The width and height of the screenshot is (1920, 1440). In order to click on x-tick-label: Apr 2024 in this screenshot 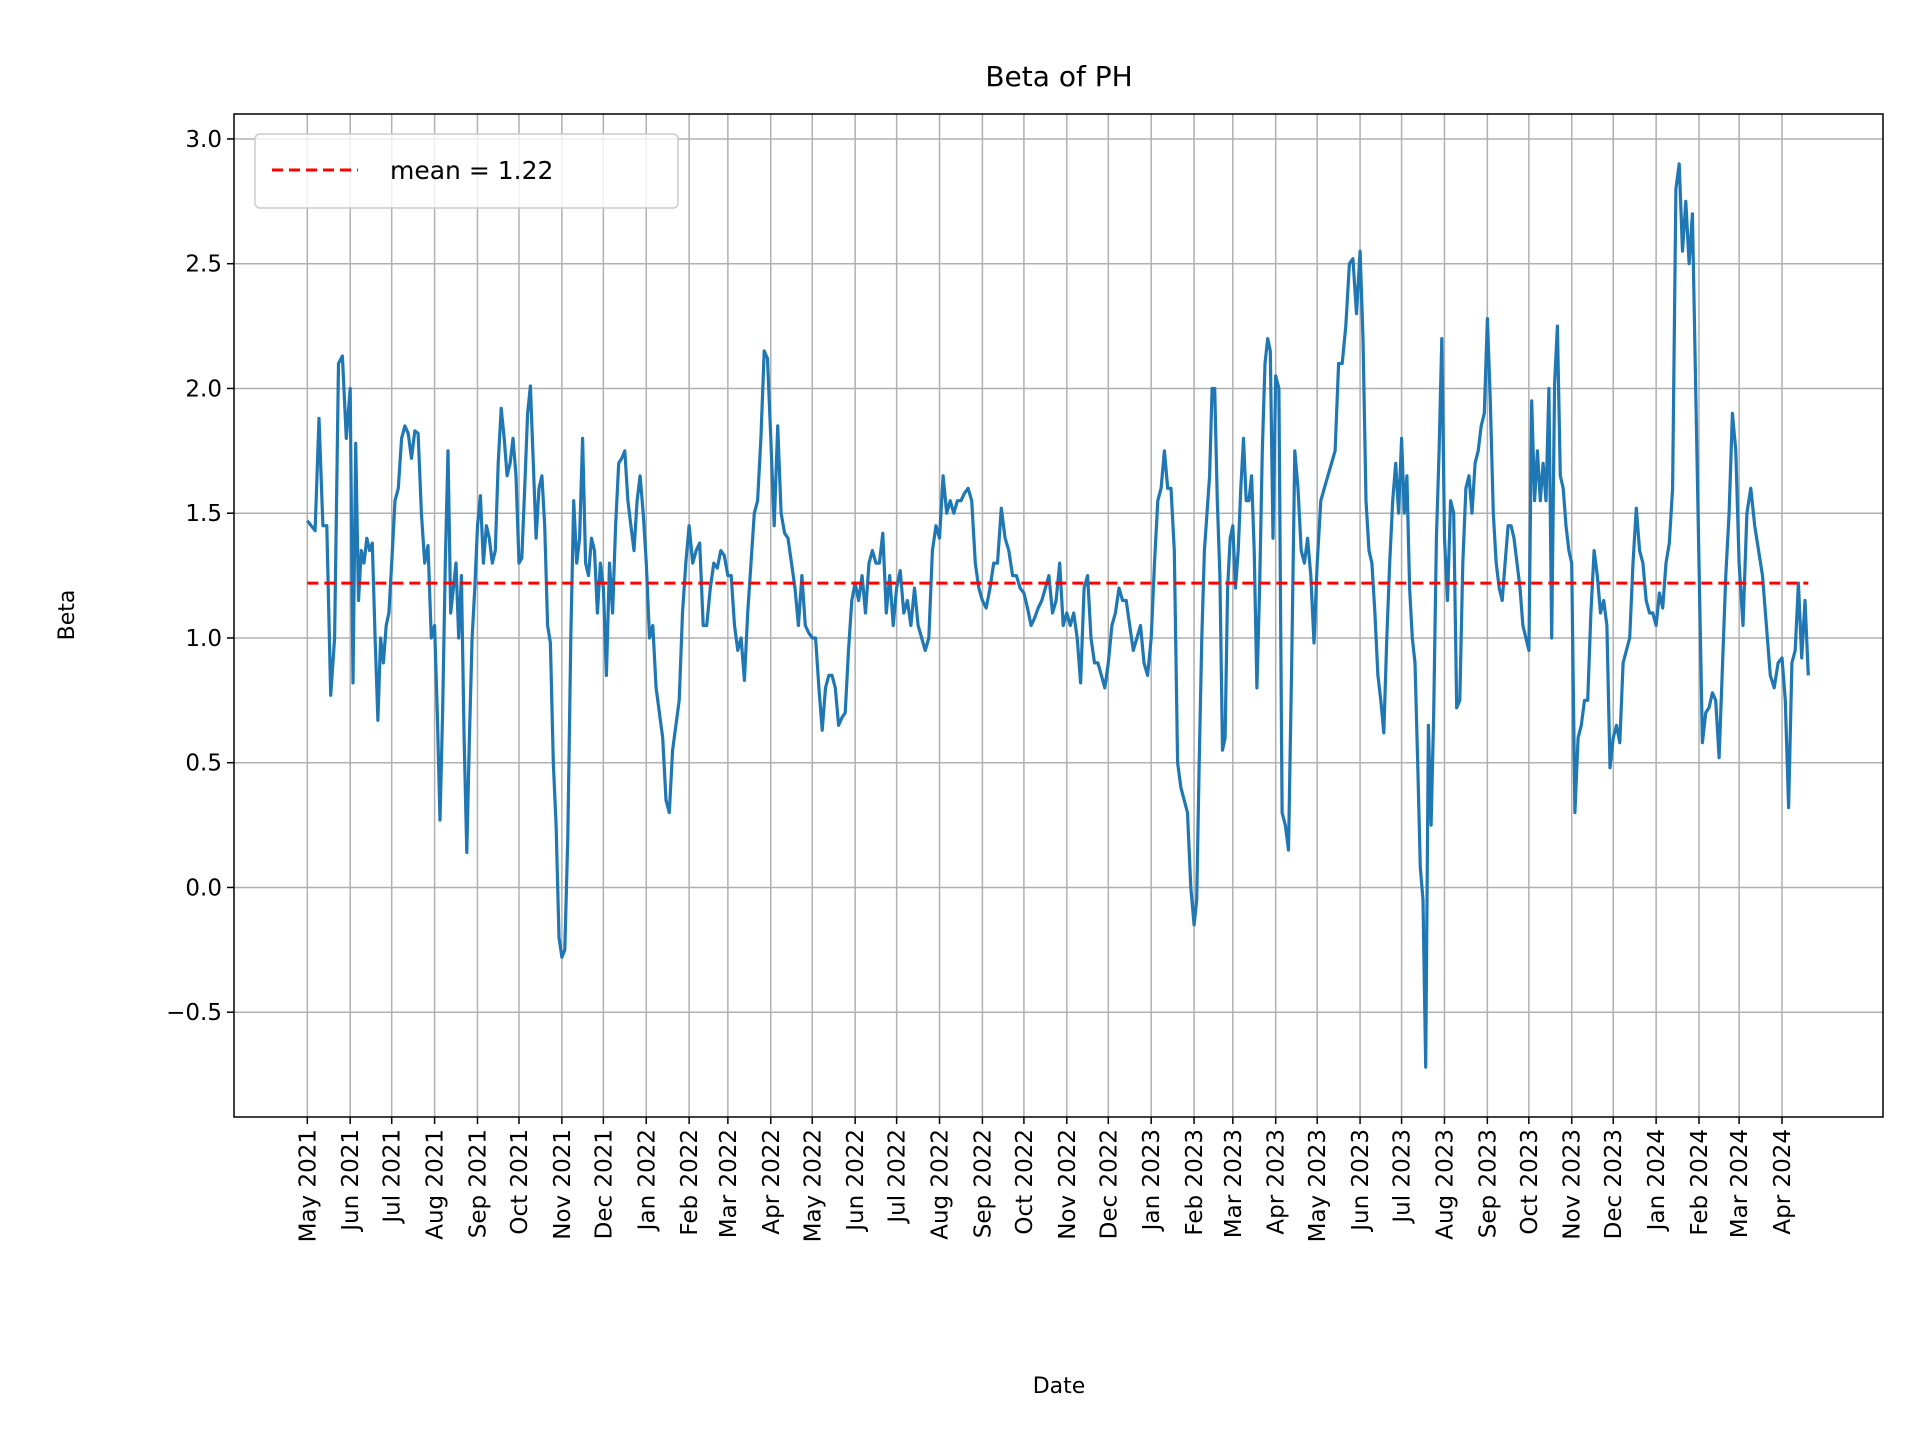, I will do `click(1783, 1182)`.